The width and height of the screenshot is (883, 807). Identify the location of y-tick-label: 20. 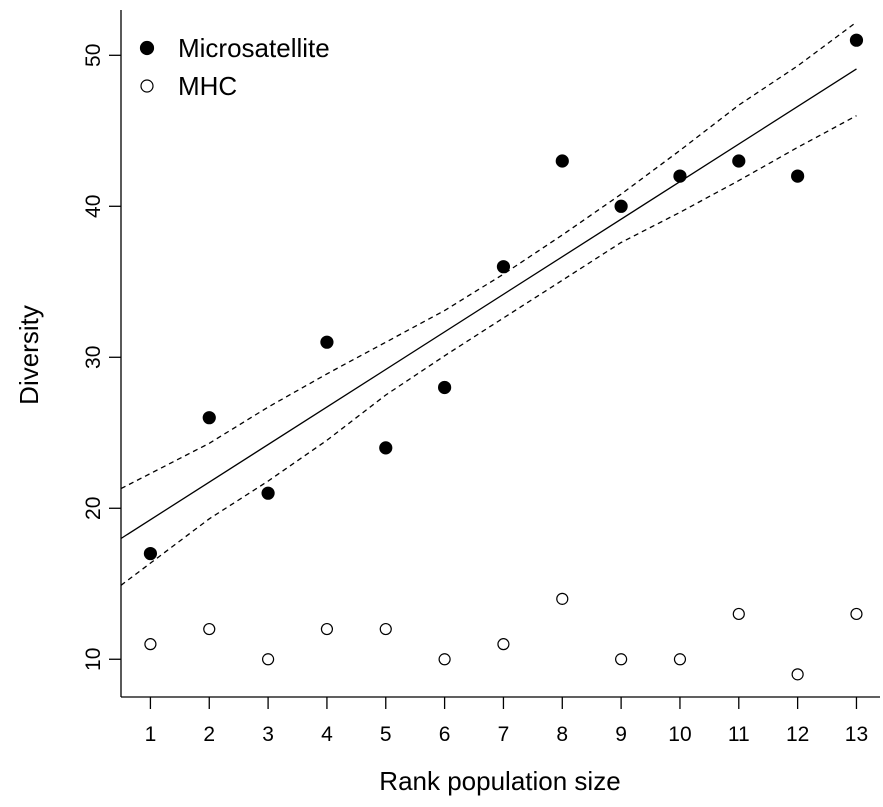
(93, 508).